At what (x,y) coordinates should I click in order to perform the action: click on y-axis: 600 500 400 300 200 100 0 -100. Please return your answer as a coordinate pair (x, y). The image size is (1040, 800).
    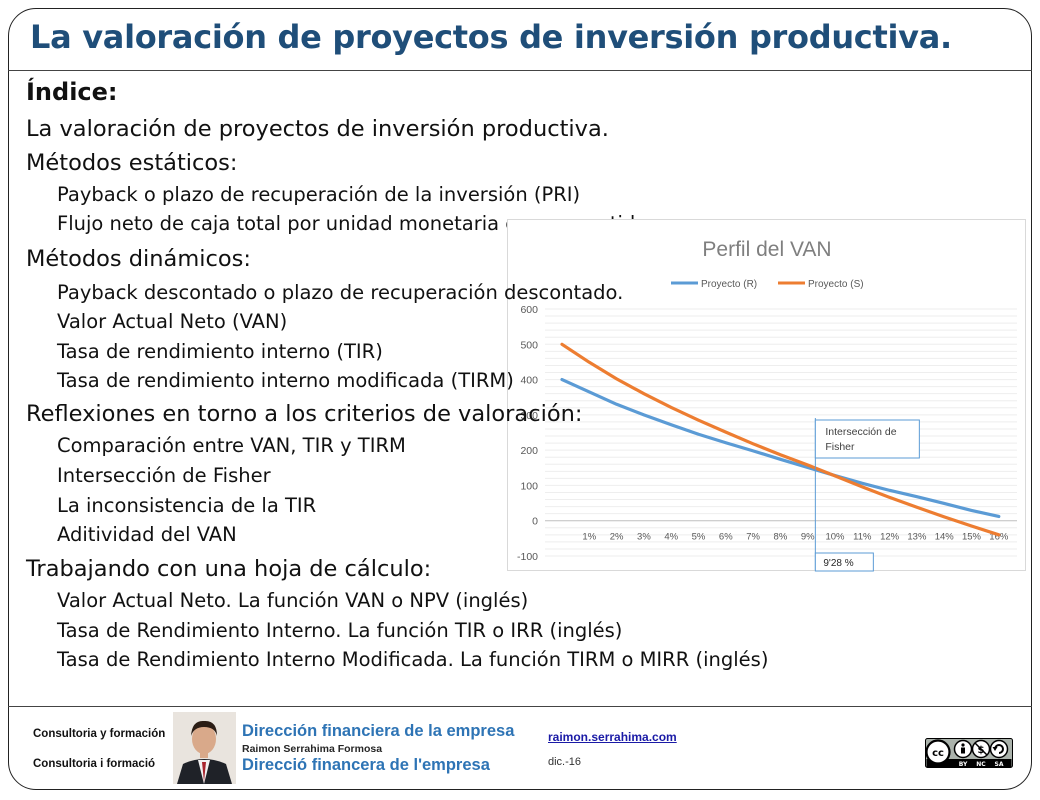
    Looking at the image, I should click on (527, 433).